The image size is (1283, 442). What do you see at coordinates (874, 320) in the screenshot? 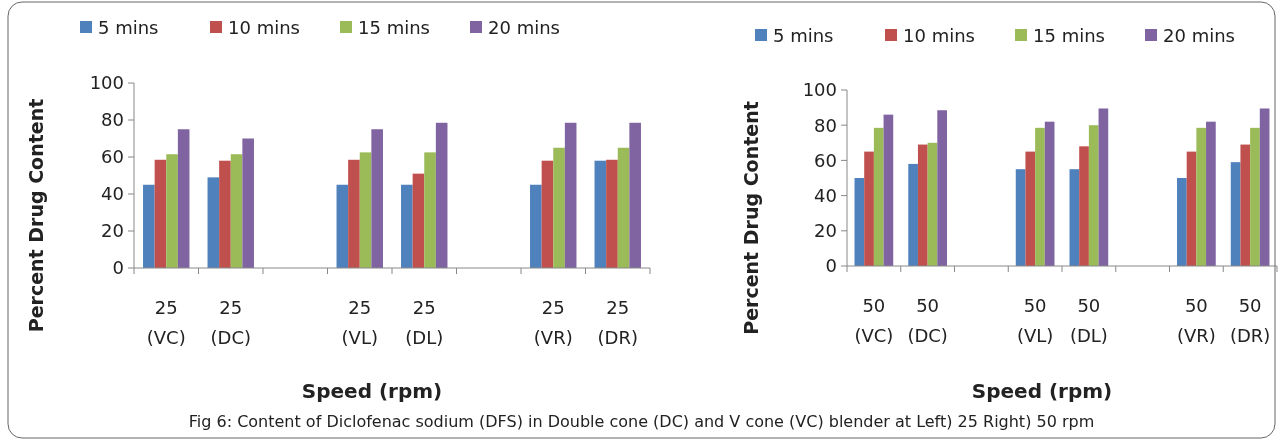
I see `x-tick-label: 50 (VC)` at bounding box center [874, 320].